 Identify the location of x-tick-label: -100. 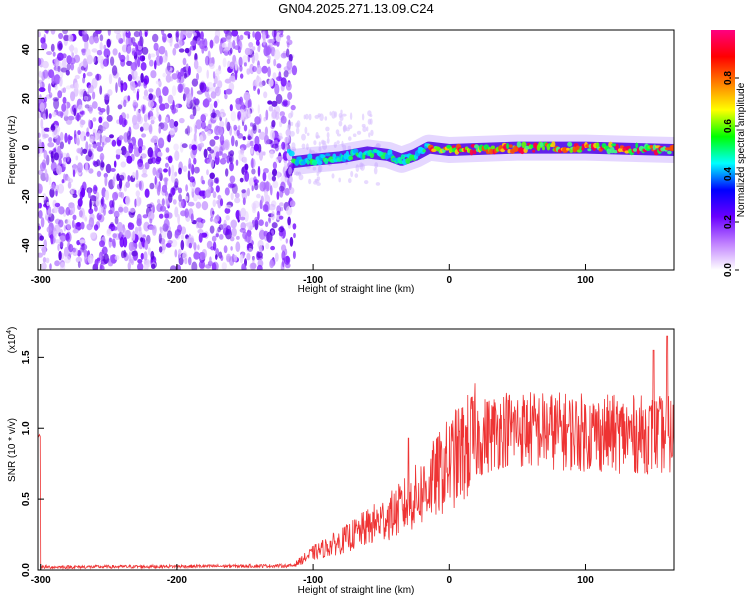
(313, 580).